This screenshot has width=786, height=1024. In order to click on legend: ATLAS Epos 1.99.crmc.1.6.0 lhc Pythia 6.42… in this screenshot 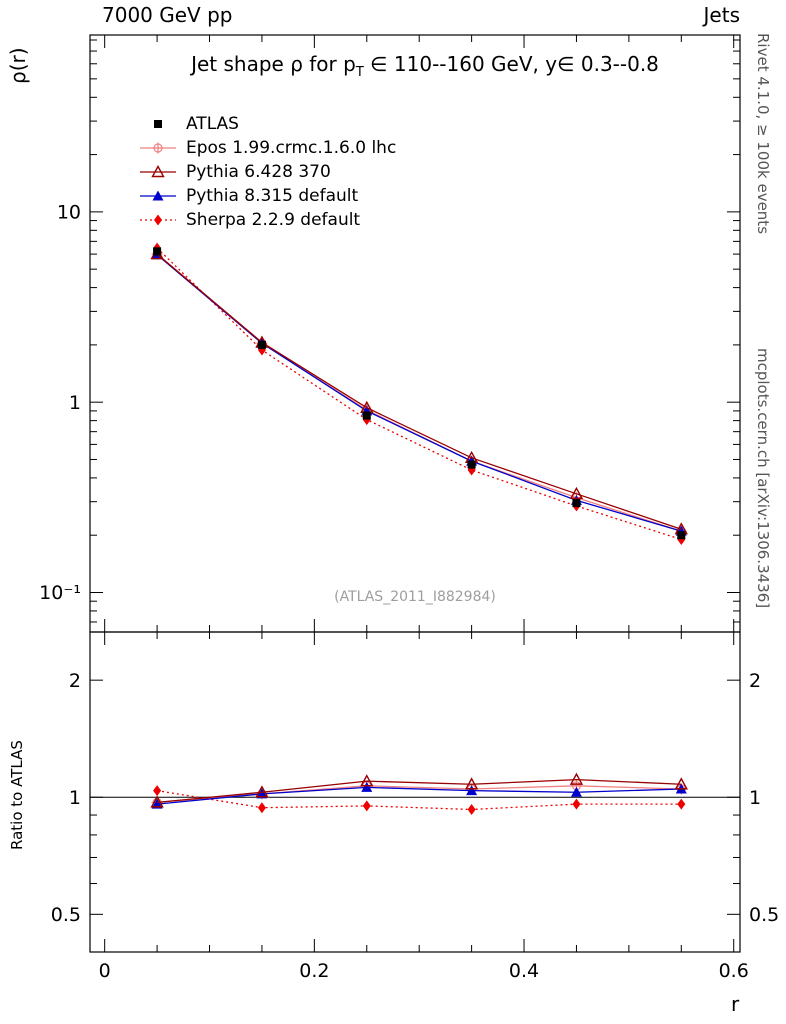, I will do `click(268, 172)`.